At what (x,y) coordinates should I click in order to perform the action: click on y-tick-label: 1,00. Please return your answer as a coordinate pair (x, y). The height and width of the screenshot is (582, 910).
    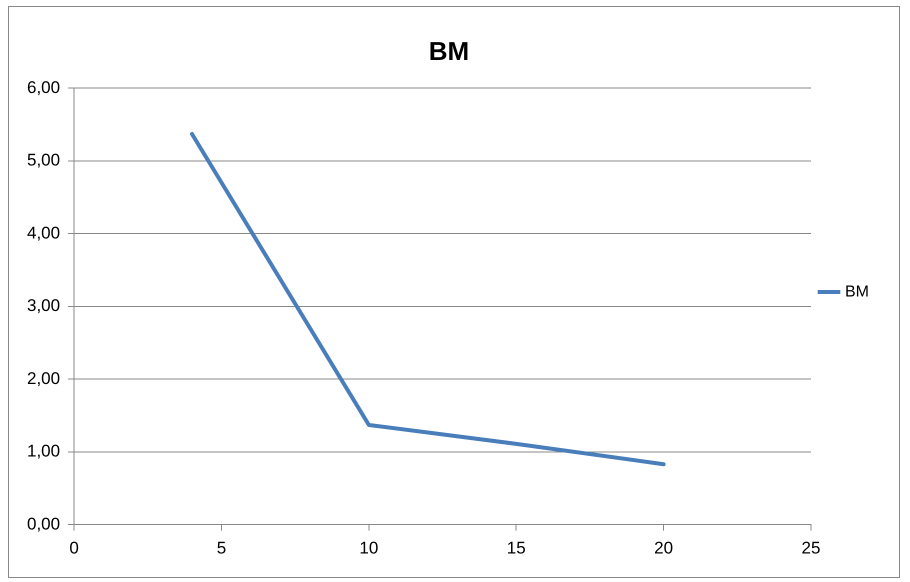
    Looking at the image, I should click on (43, 451).